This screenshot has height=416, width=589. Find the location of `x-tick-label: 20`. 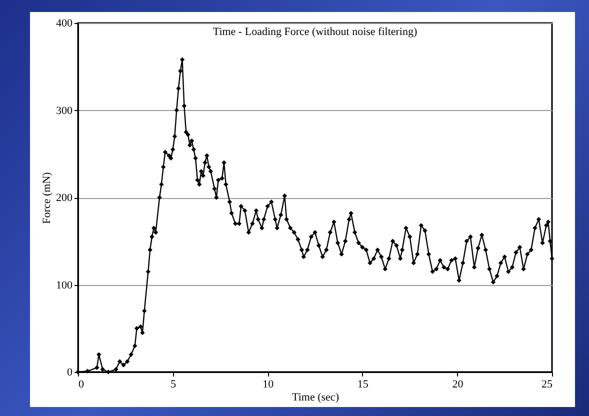

x-tick-label: 20 is located at coordinates (458, 384).